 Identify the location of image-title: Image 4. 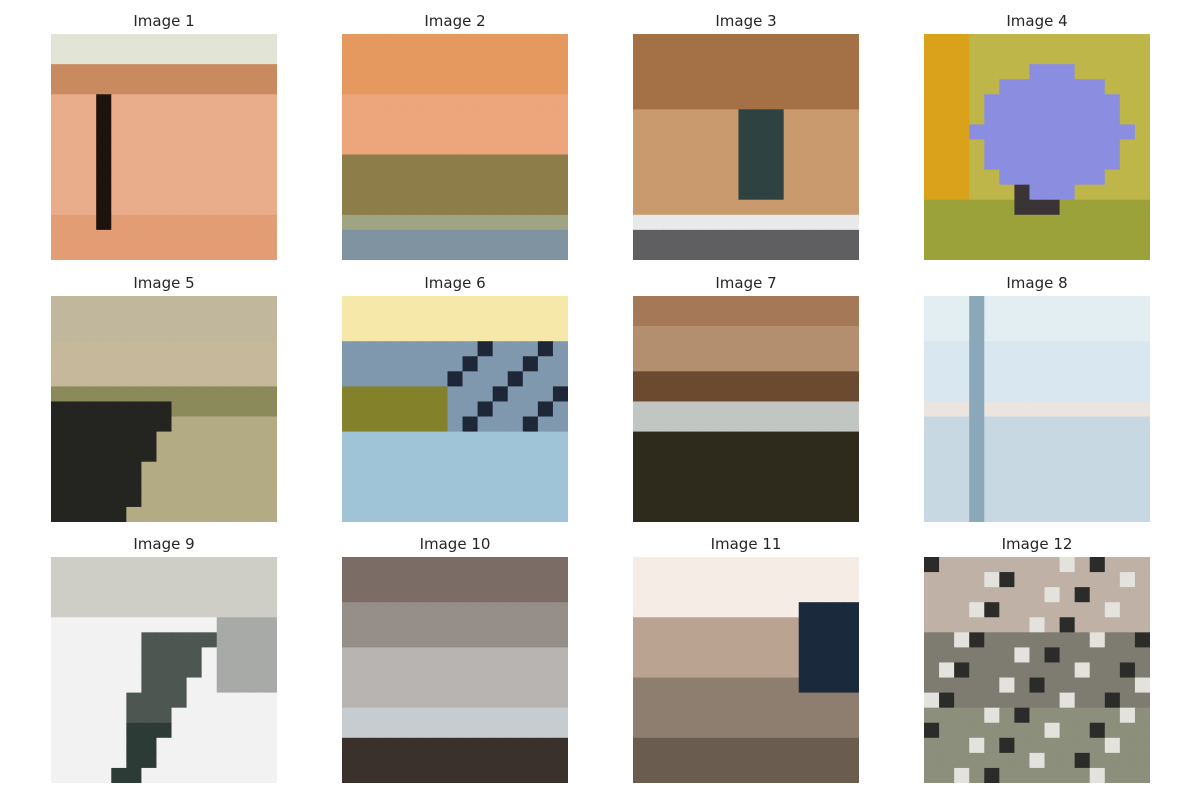
(1037, 21).